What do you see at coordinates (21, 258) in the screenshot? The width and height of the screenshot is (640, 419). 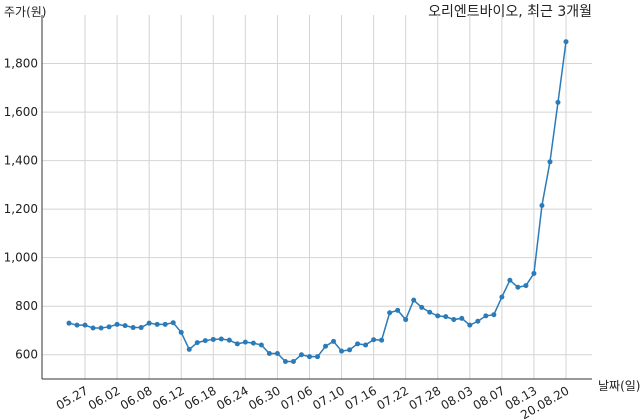 I see `y-tick-label: 1,000` at bounding box center [21, 258].